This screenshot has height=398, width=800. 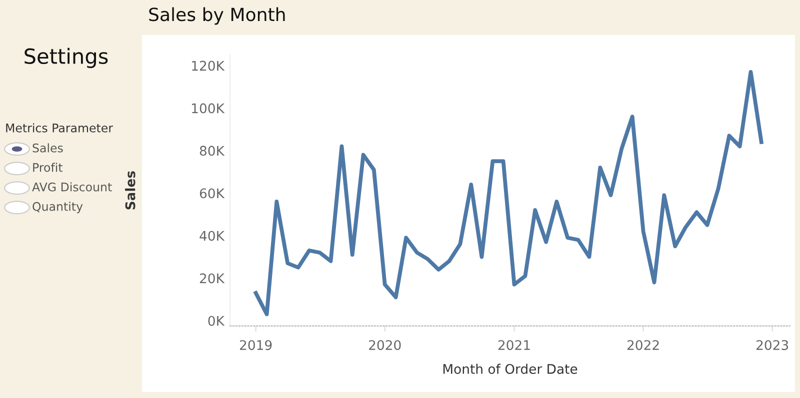 I want to click on x-tick-label: 2021, so click(x=514, y=345).